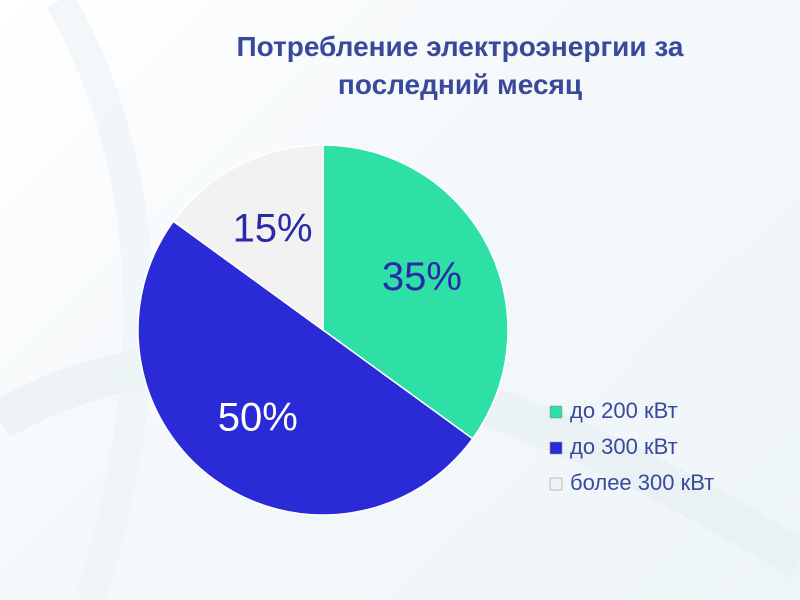 This screenshot has width=800, height=600. What do you see at coordinates (100, 300) in the screenshot?
I see `background-swoosh` at bounding box center [100, 300].